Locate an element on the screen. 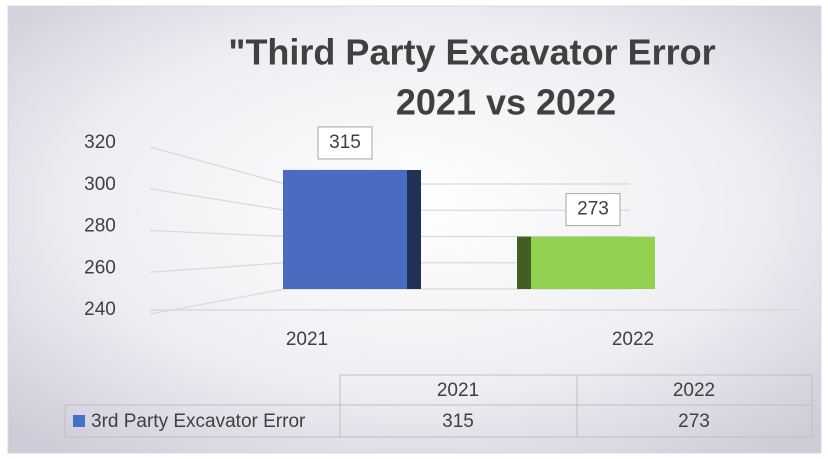  legend-label: 3rd Party Excavator Error is located at coordinates (198, 421).